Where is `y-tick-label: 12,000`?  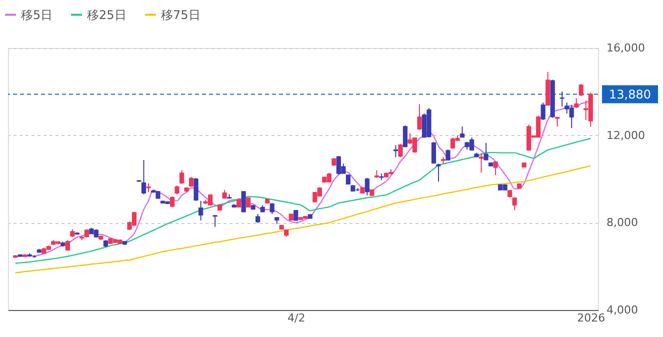 y-tick-label: 12,000 is located at coordinates (625, 135).